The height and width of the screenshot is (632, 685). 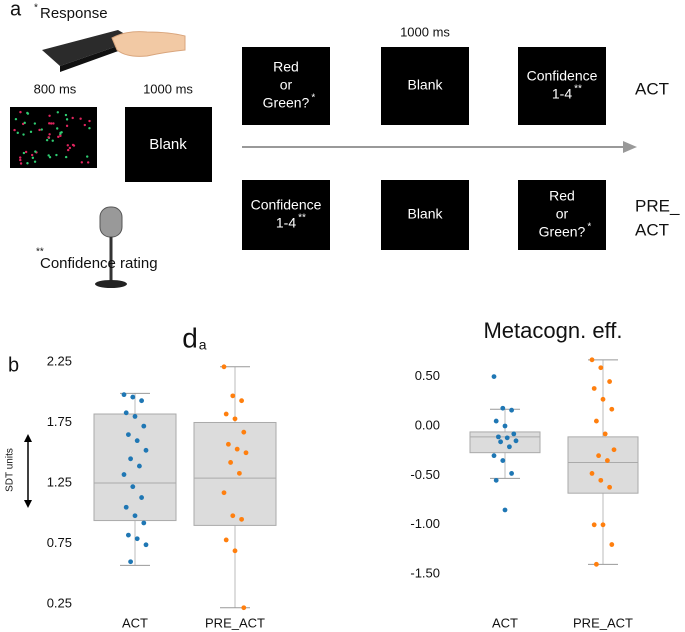 I want to click on x-tick-label: ACT, so click(x=505, y=622).